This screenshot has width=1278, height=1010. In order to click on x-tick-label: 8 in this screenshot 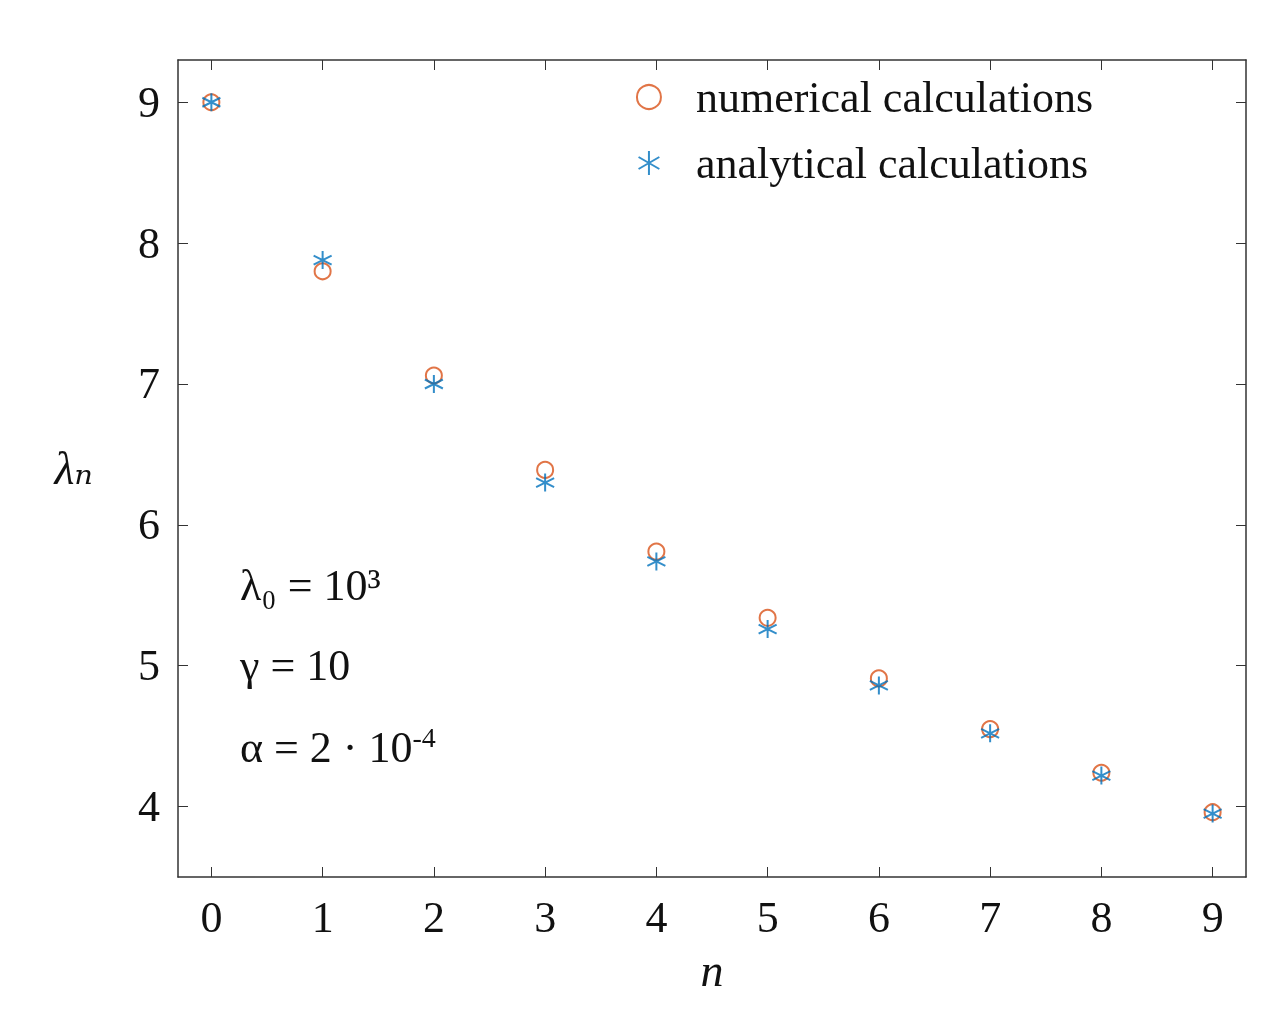, I will do `click(1101, 917)`.